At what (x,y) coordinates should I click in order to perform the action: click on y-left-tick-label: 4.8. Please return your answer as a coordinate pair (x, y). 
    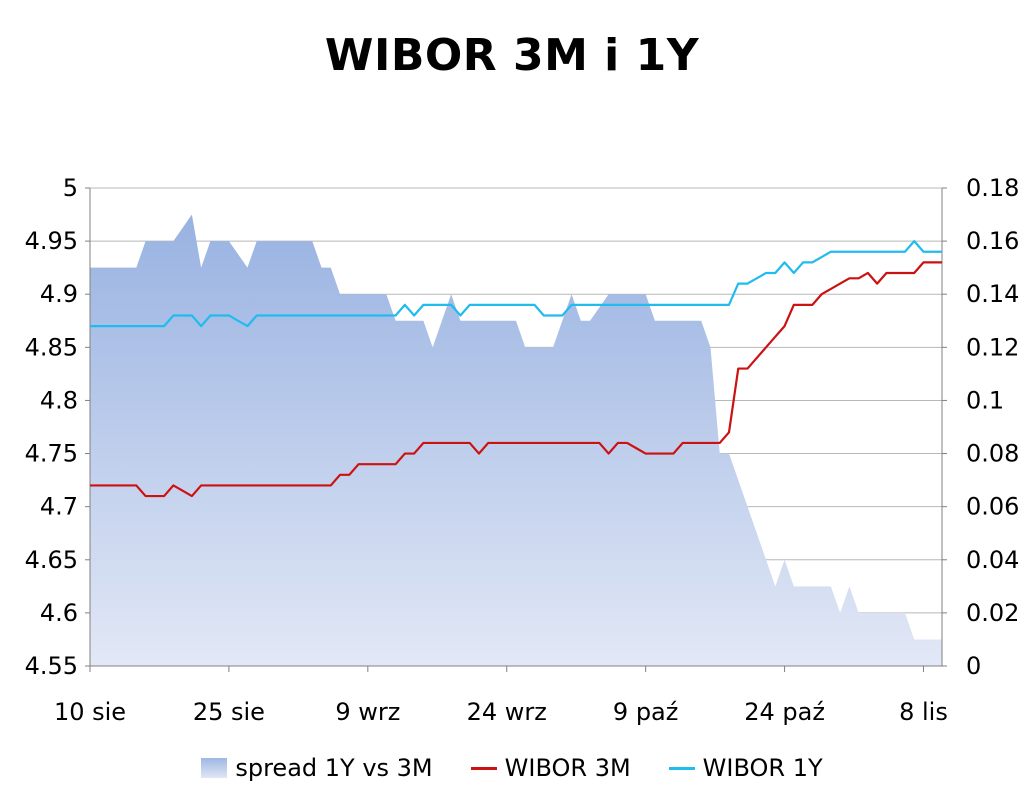
    Looking at the image, I should click on (59, 400).